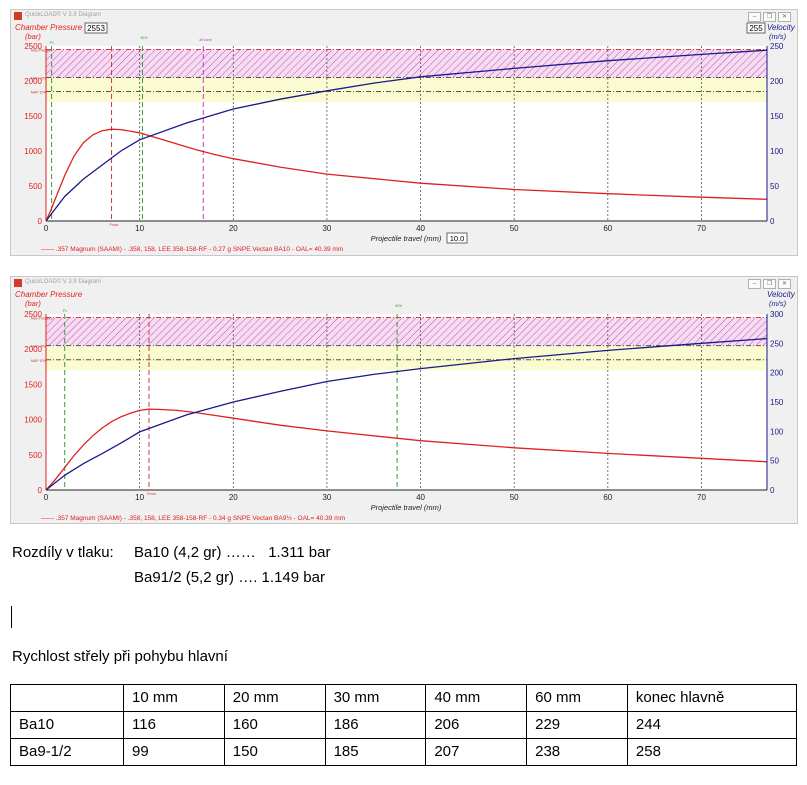 The image size is (807, 785). I want to click on y-left-tick-label: 2000, so click(33, 349).